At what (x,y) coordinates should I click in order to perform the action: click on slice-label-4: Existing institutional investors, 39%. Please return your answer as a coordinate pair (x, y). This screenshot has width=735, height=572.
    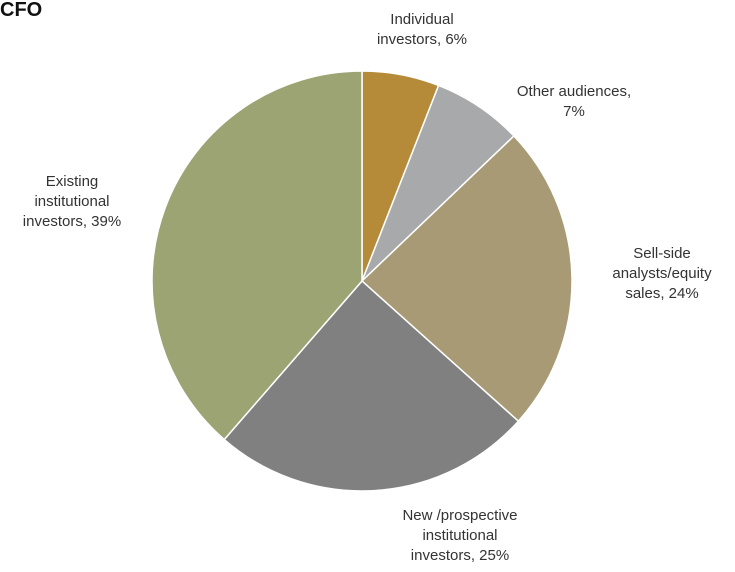
    Looking at the image, I should click on (72, 201).